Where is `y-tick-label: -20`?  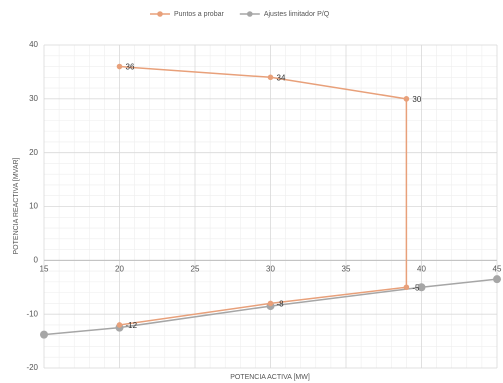
y-tick-label: -20 is located at coordinates (32, 367).